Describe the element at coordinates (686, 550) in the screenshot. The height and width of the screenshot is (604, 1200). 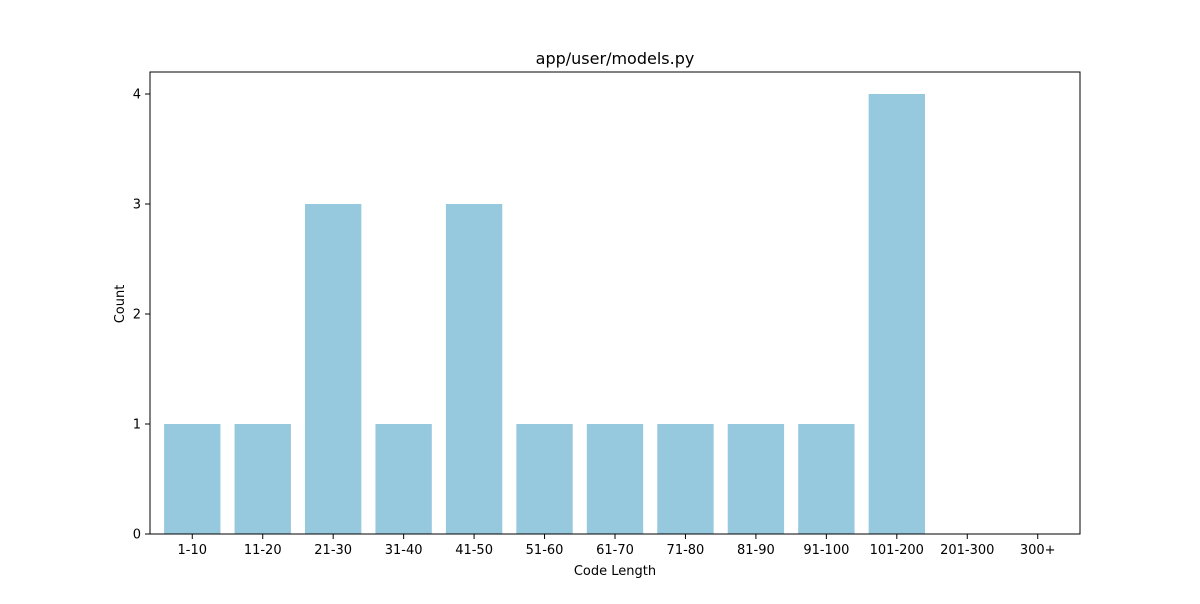
I see `x-tick-label: 71-80` at that location.